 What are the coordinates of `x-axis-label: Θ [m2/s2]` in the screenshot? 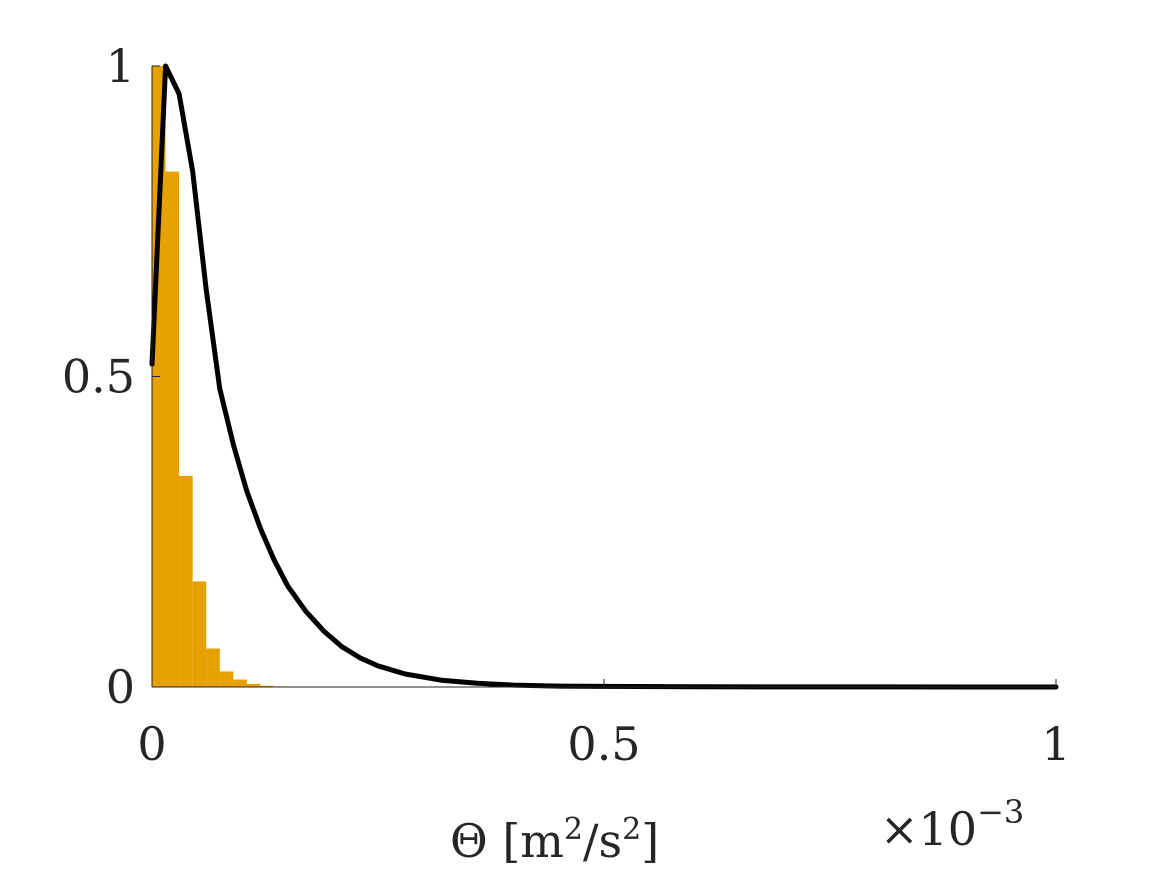 It's located at (554, 840).